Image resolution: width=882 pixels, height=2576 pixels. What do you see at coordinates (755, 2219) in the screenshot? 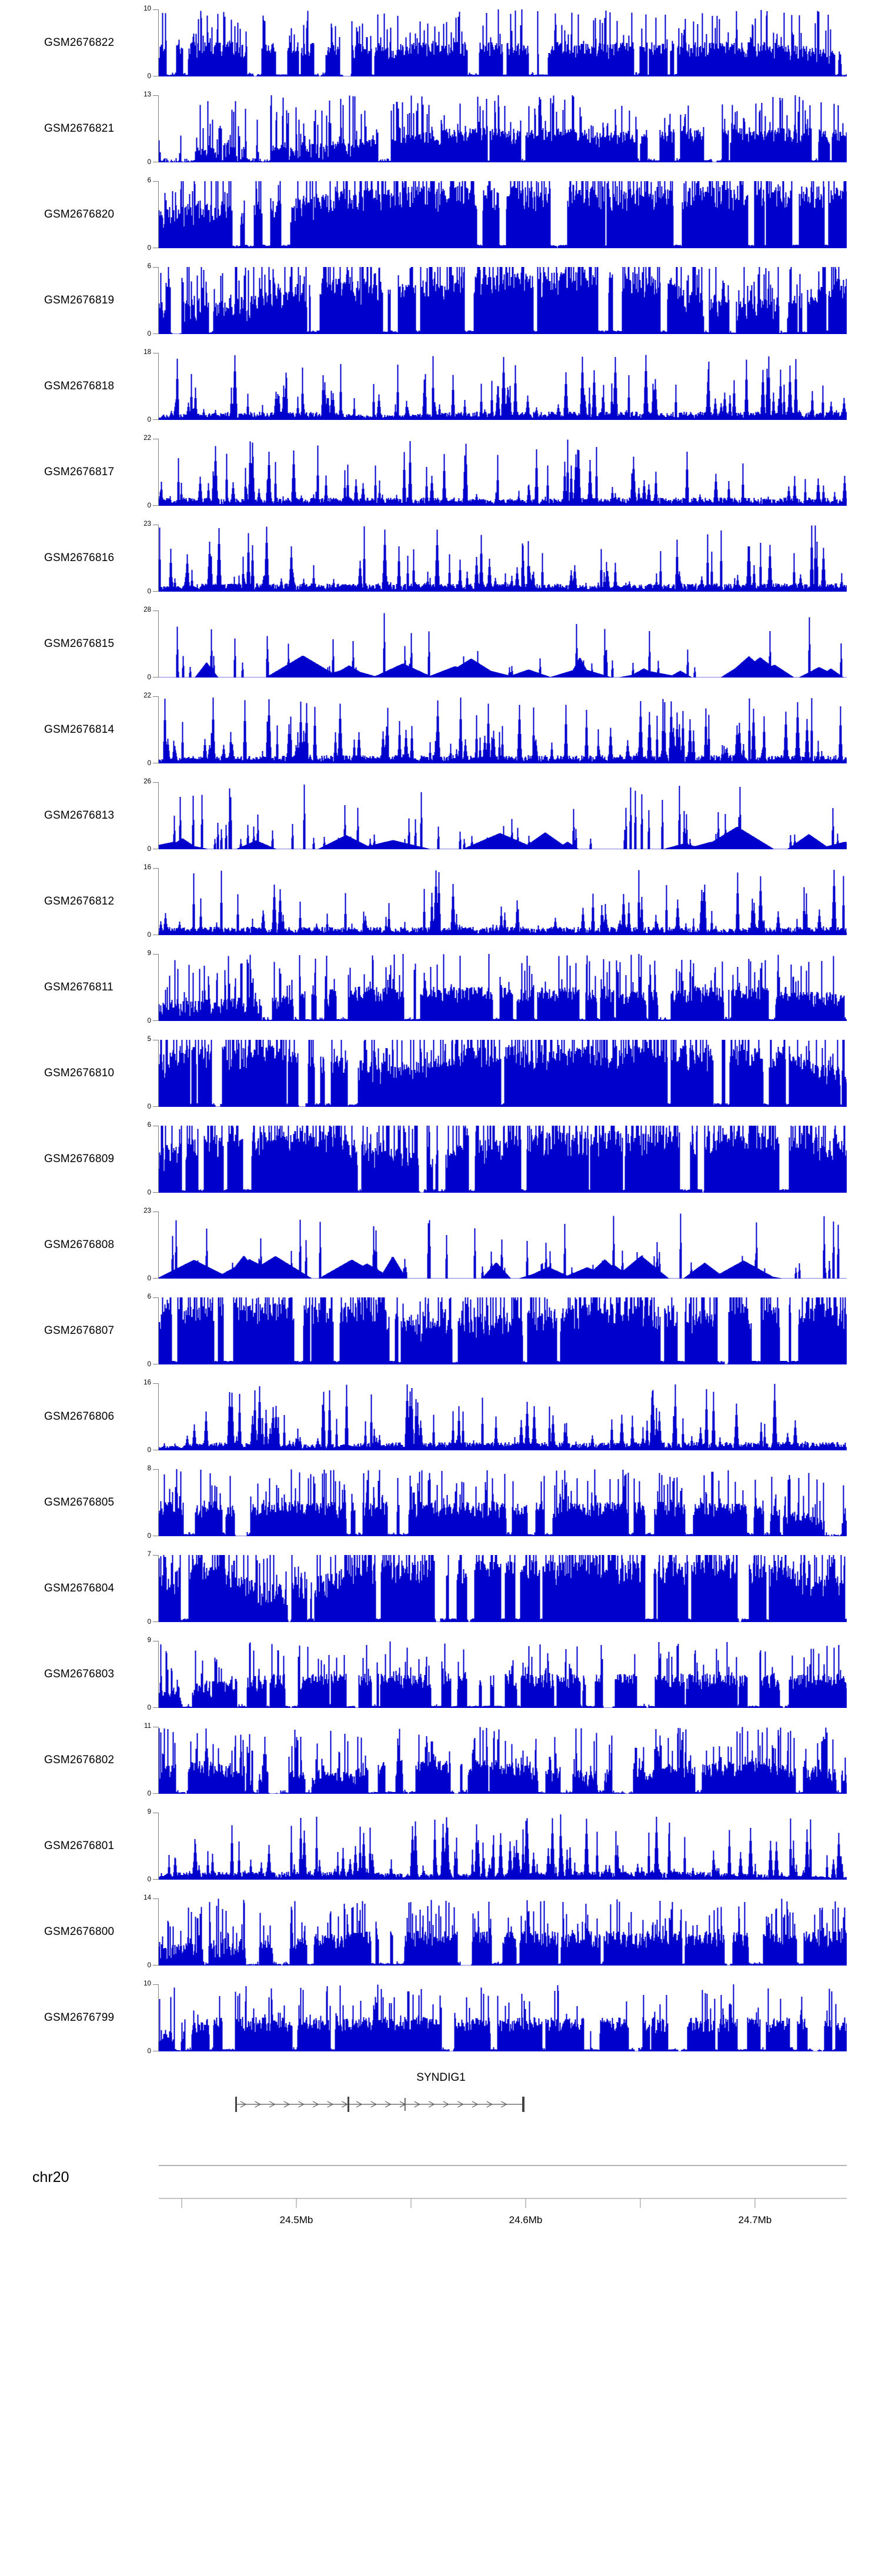
I see `axis-tick-label: 24.7Mb` at bounding box center [755, 2219].